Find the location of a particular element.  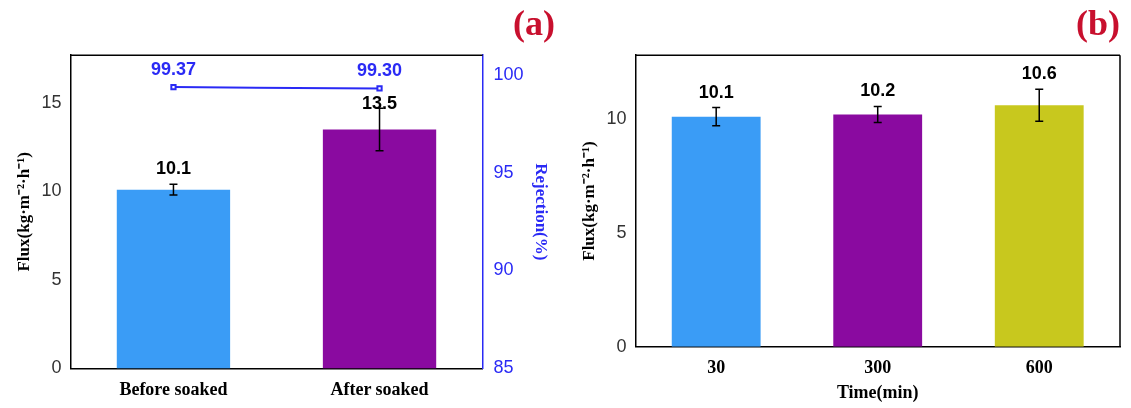

data-label: 10.2 is located at coordinates (878, 90).